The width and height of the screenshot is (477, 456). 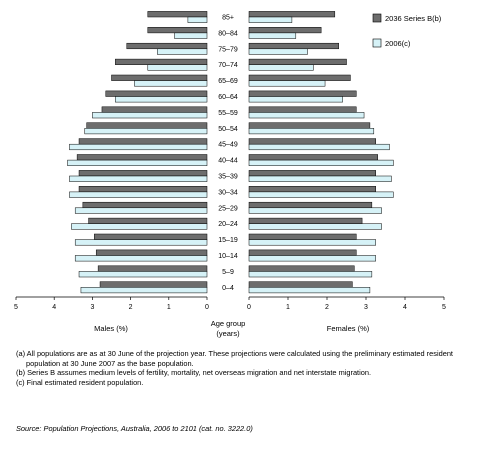 I want to click on age-group-label: 75–79, so click(x=228, y=49).